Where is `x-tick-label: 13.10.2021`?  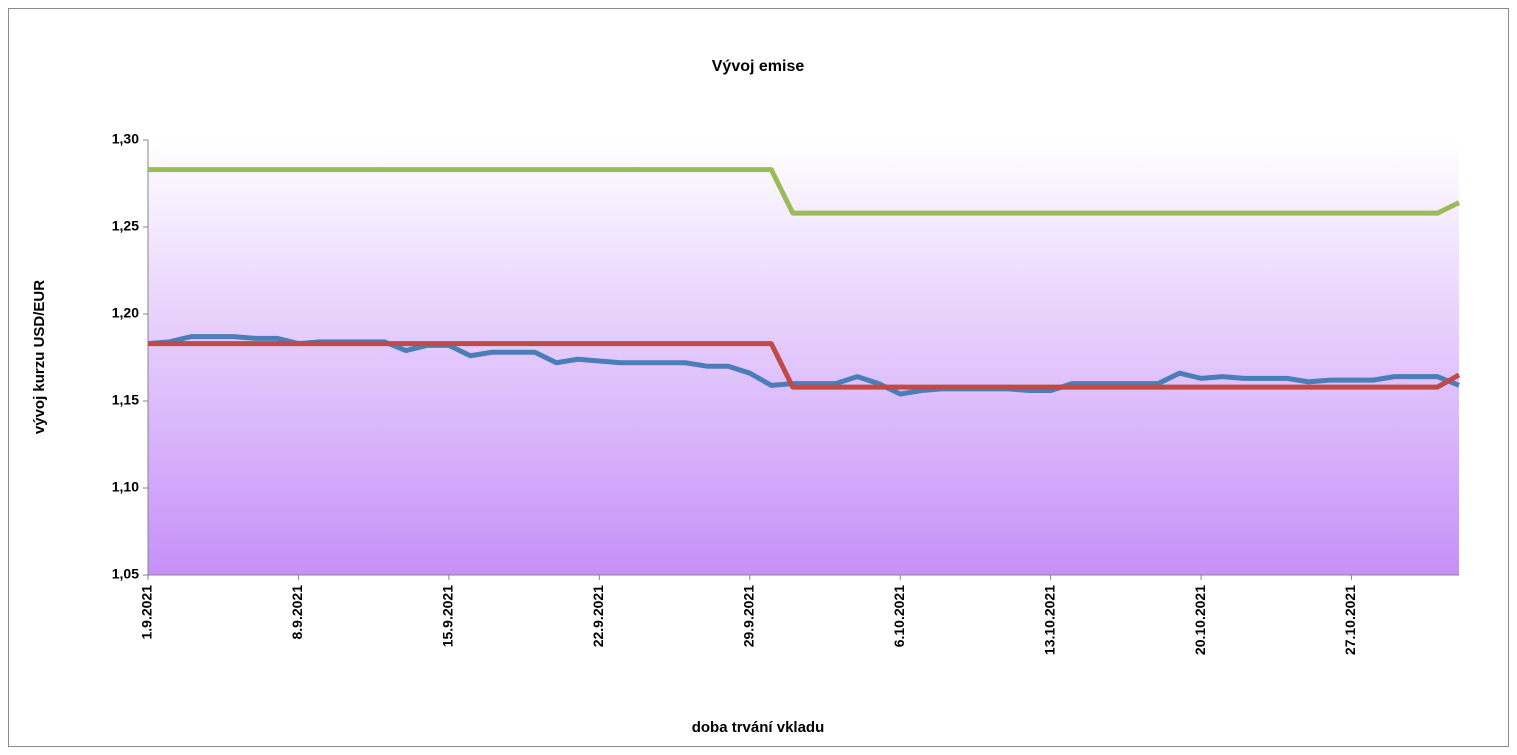 x-tick-label: 13.10.2021 is located at coordinates (1049, 620).